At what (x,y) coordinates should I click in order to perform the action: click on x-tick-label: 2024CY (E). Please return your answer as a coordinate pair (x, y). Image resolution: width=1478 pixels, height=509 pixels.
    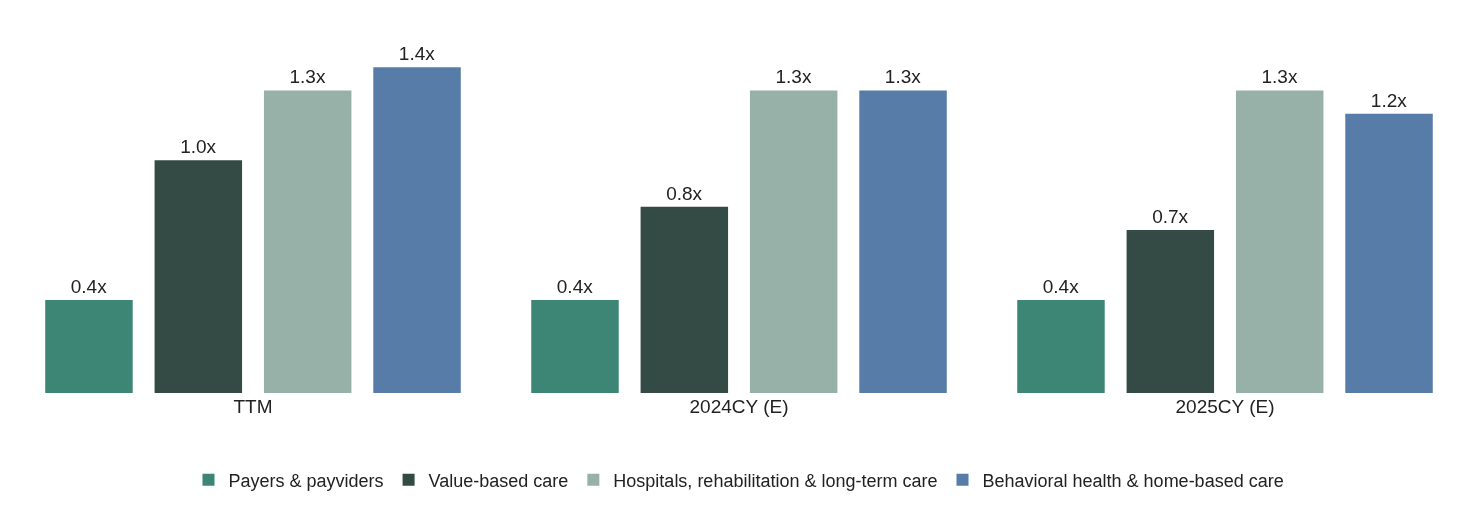
    Looking at the image, I should click on (739, 406).